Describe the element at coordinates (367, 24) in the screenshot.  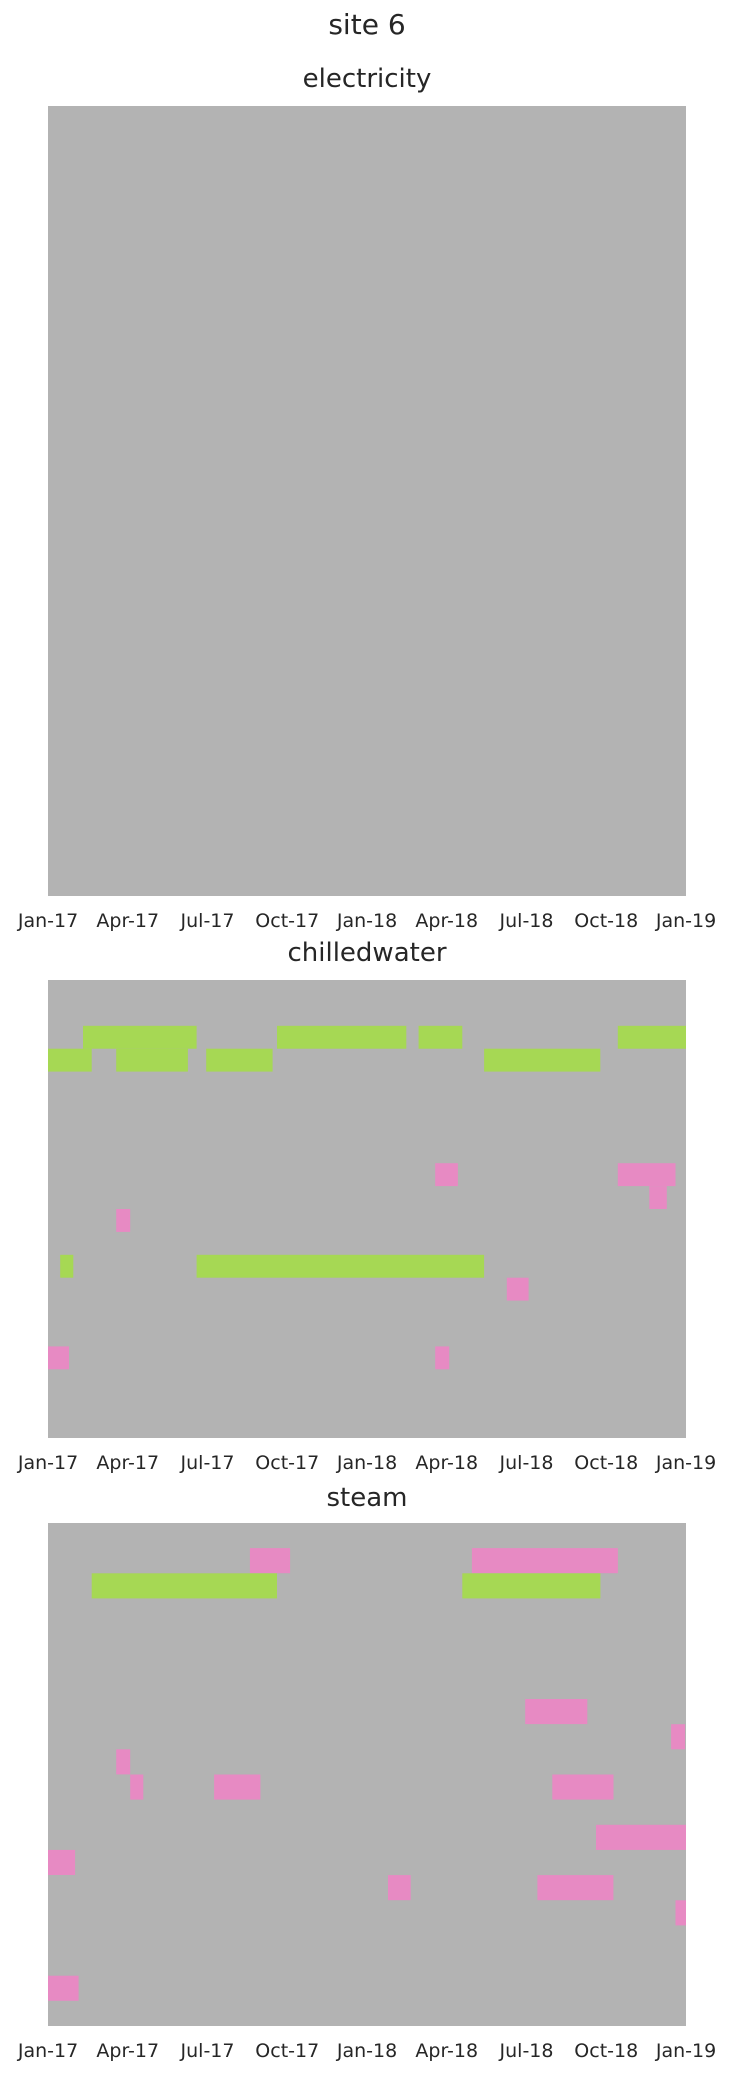
I see `figure-title: site 6` at that location.